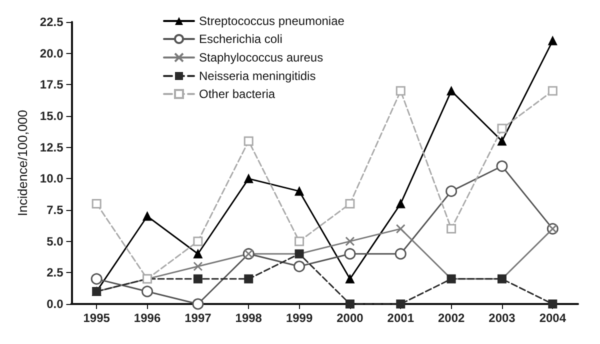 Image resolution: width=600 pixels, height=344 pixels. What do you see at coordinates (52, 147) in the screenshot?
I see `y-tick-label: 12.5` at bounding box center [52, 147].